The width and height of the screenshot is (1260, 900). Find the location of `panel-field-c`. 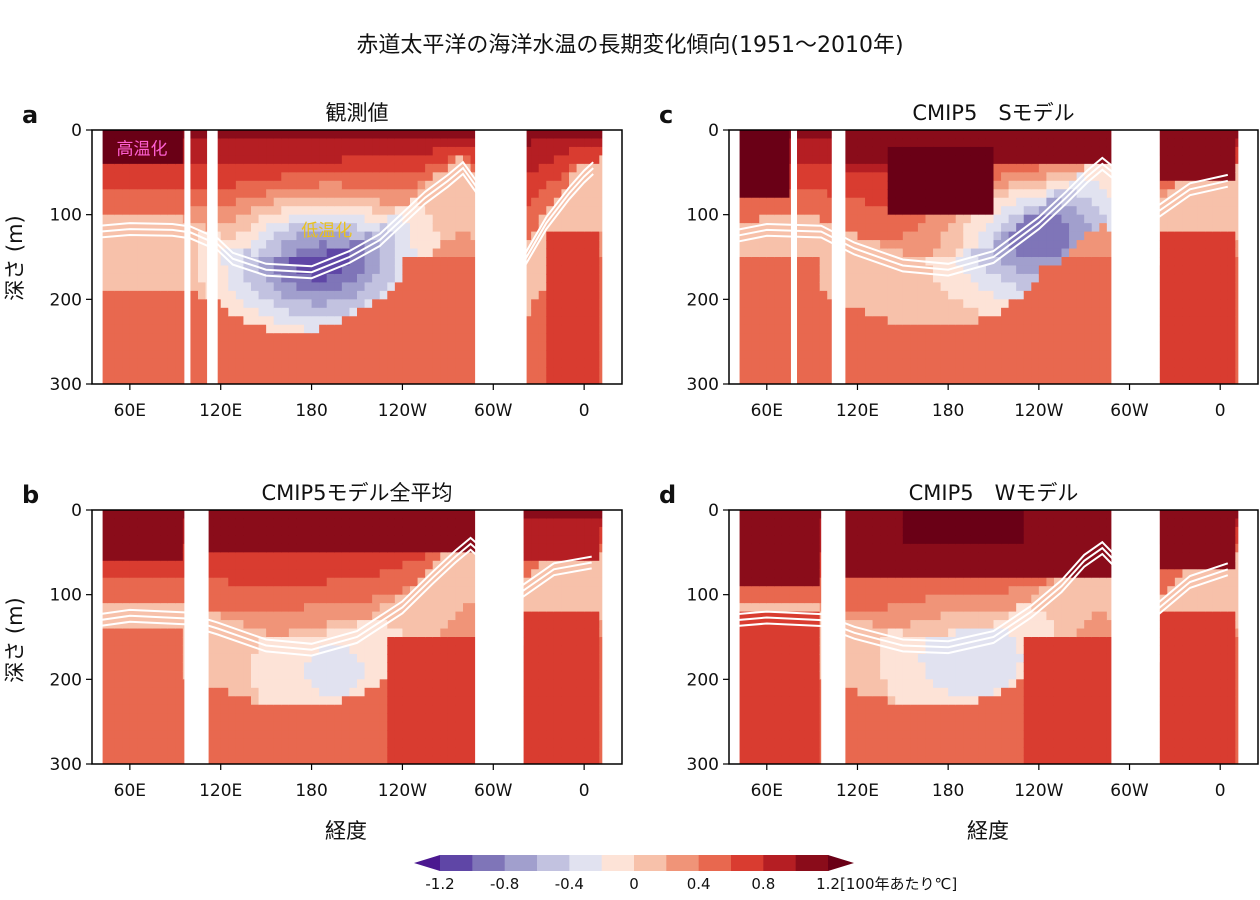

panel-field-c is located at coordinates (993, 257).